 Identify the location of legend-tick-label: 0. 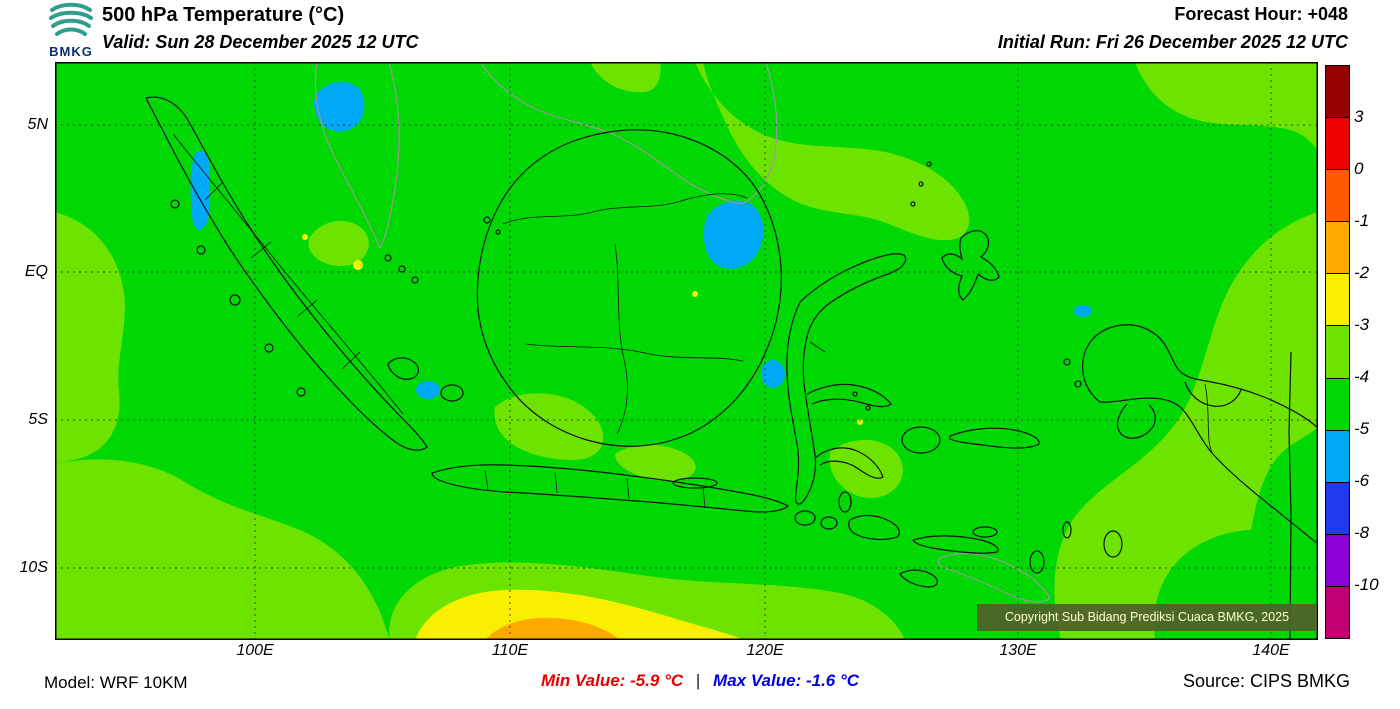
(1359, 168).